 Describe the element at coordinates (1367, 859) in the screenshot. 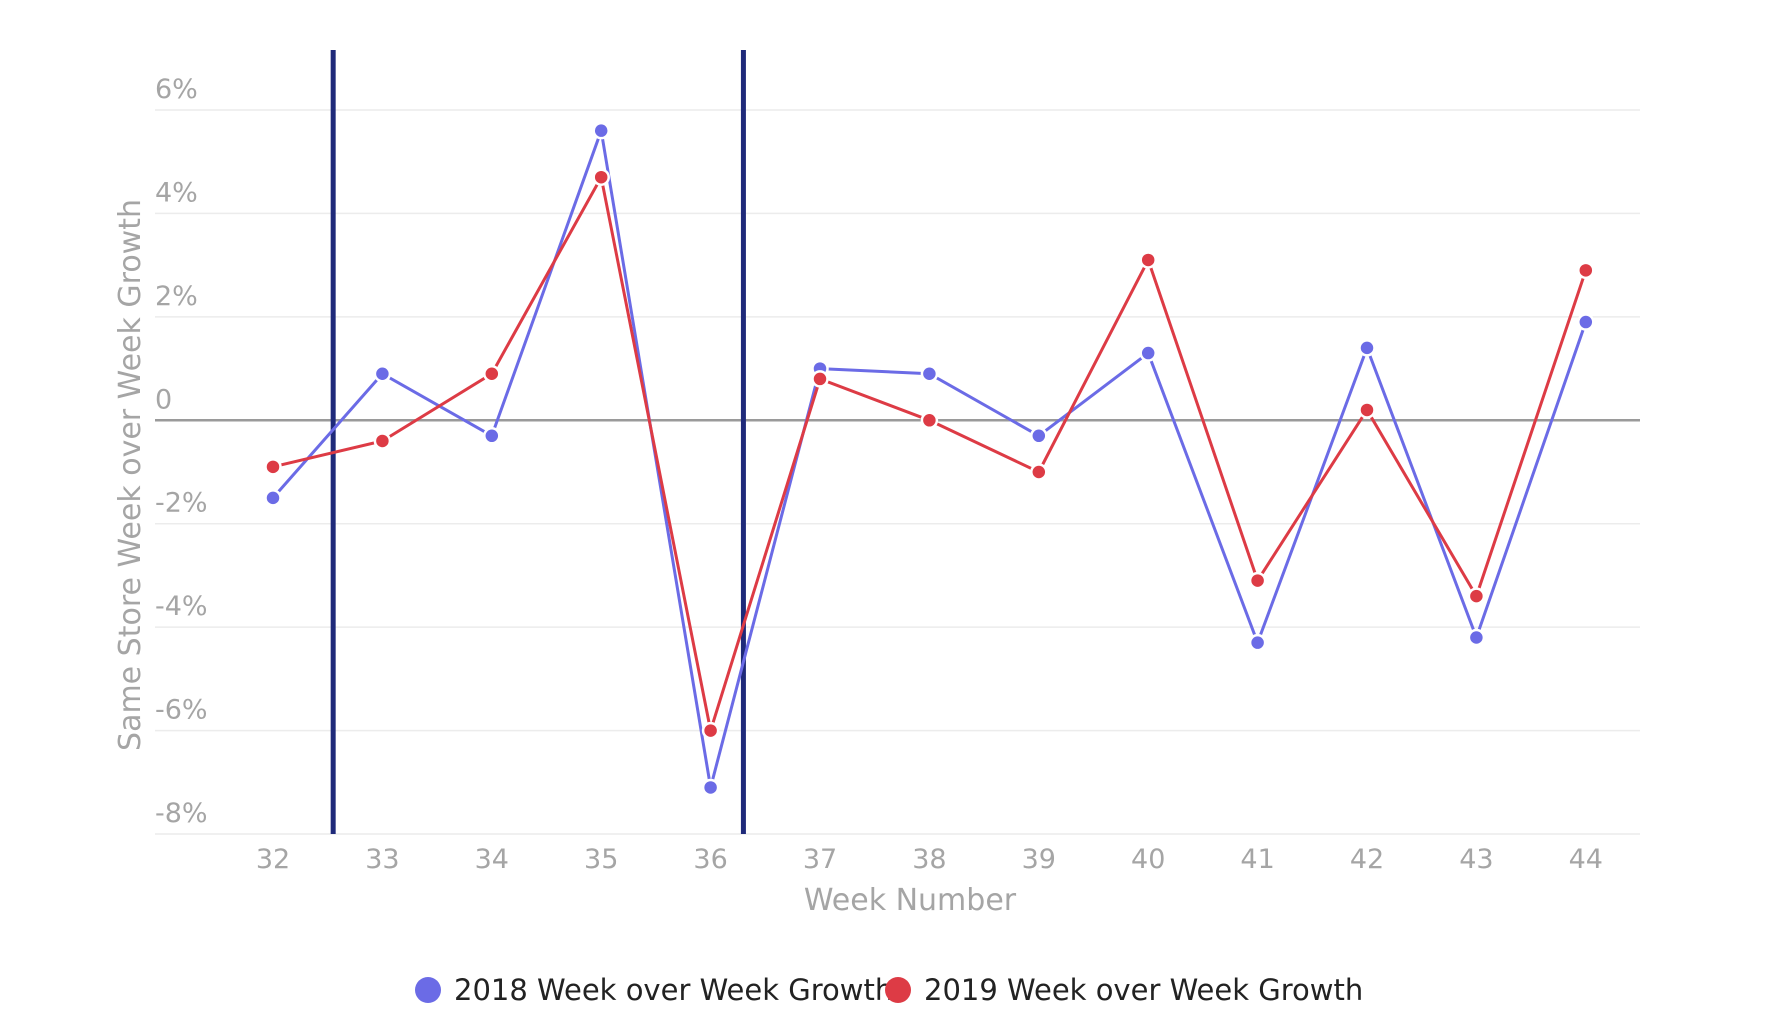

I see `x-tick-label: 42` at that location.